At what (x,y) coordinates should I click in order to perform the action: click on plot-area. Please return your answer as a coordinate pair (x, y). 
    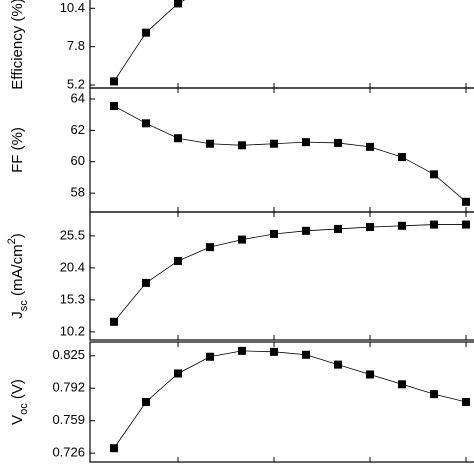
    Looking at the image, I should click on (148, 43).